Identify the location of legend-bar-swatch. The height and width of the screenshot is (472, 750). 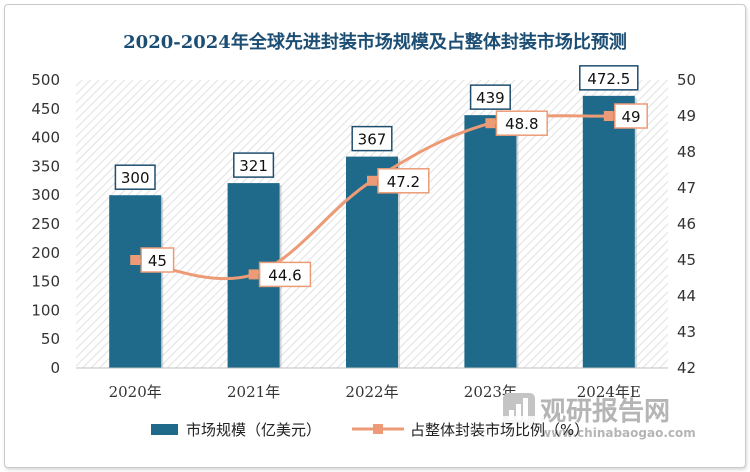
(164, 429).